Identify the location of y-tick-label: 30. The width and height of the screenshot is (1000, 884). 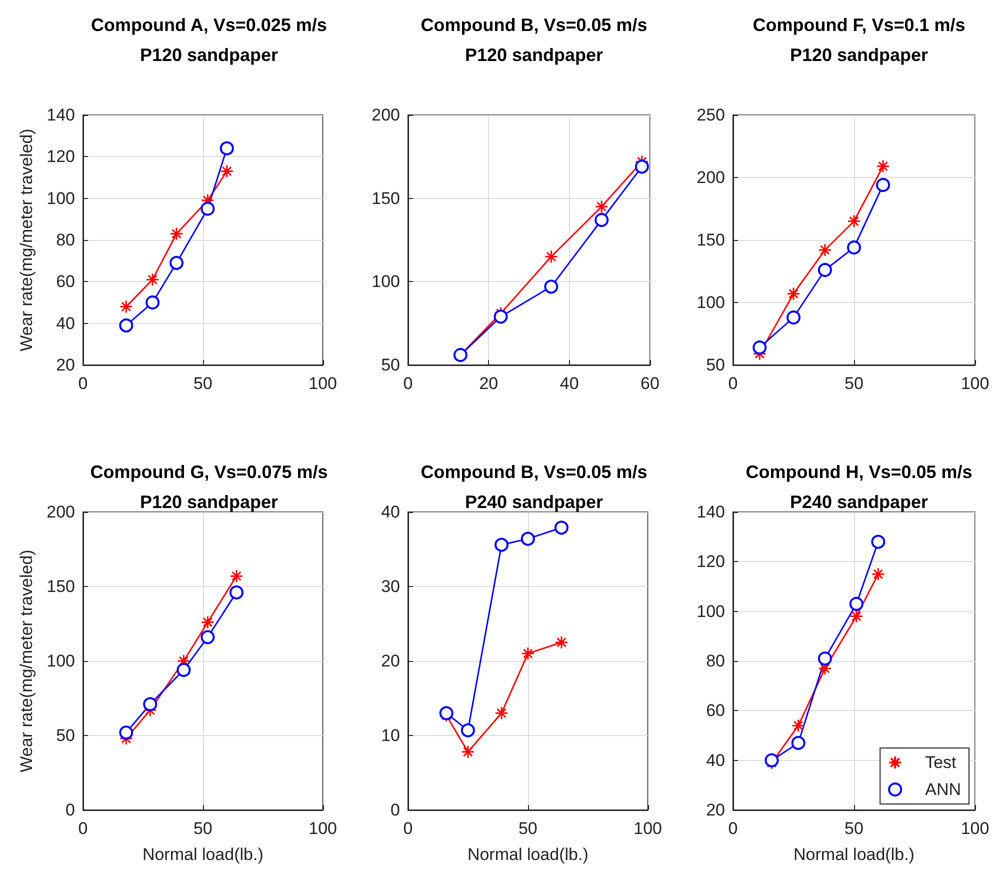
(390, 586).